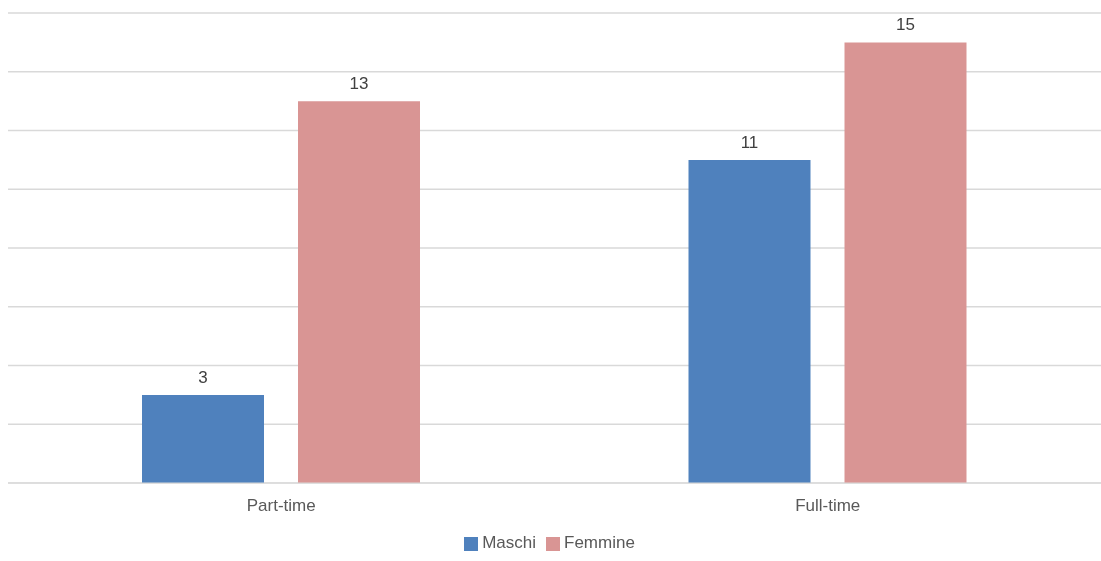  What do you see at coordinates (749, 142) in the screenshot?
I see `data-label: 11` at bounding box center [749, 142].